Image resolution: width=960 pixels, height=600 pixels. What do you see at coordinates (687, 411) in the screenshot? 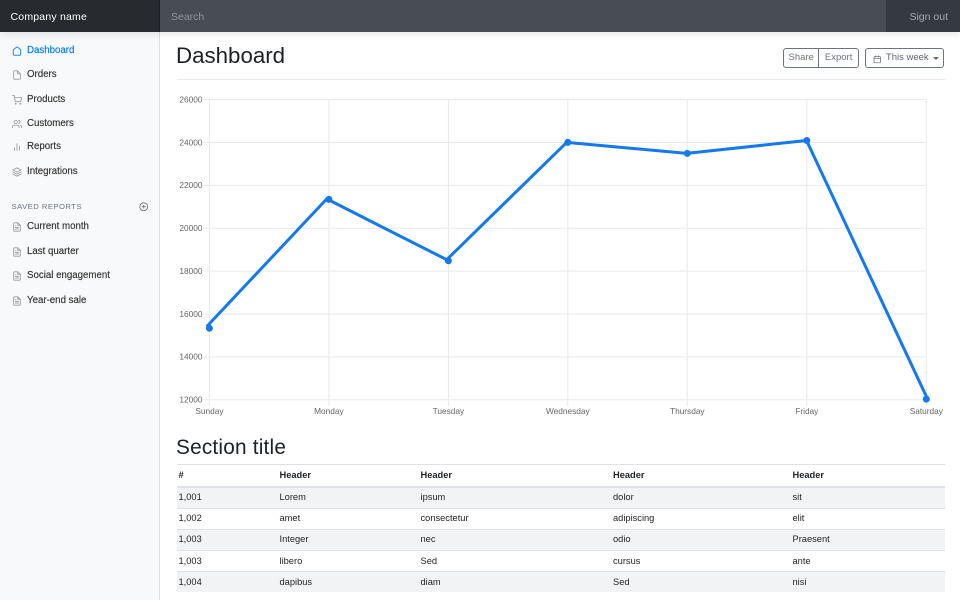
I see `svg-text: Thursday` at bounding box center [687, 411].